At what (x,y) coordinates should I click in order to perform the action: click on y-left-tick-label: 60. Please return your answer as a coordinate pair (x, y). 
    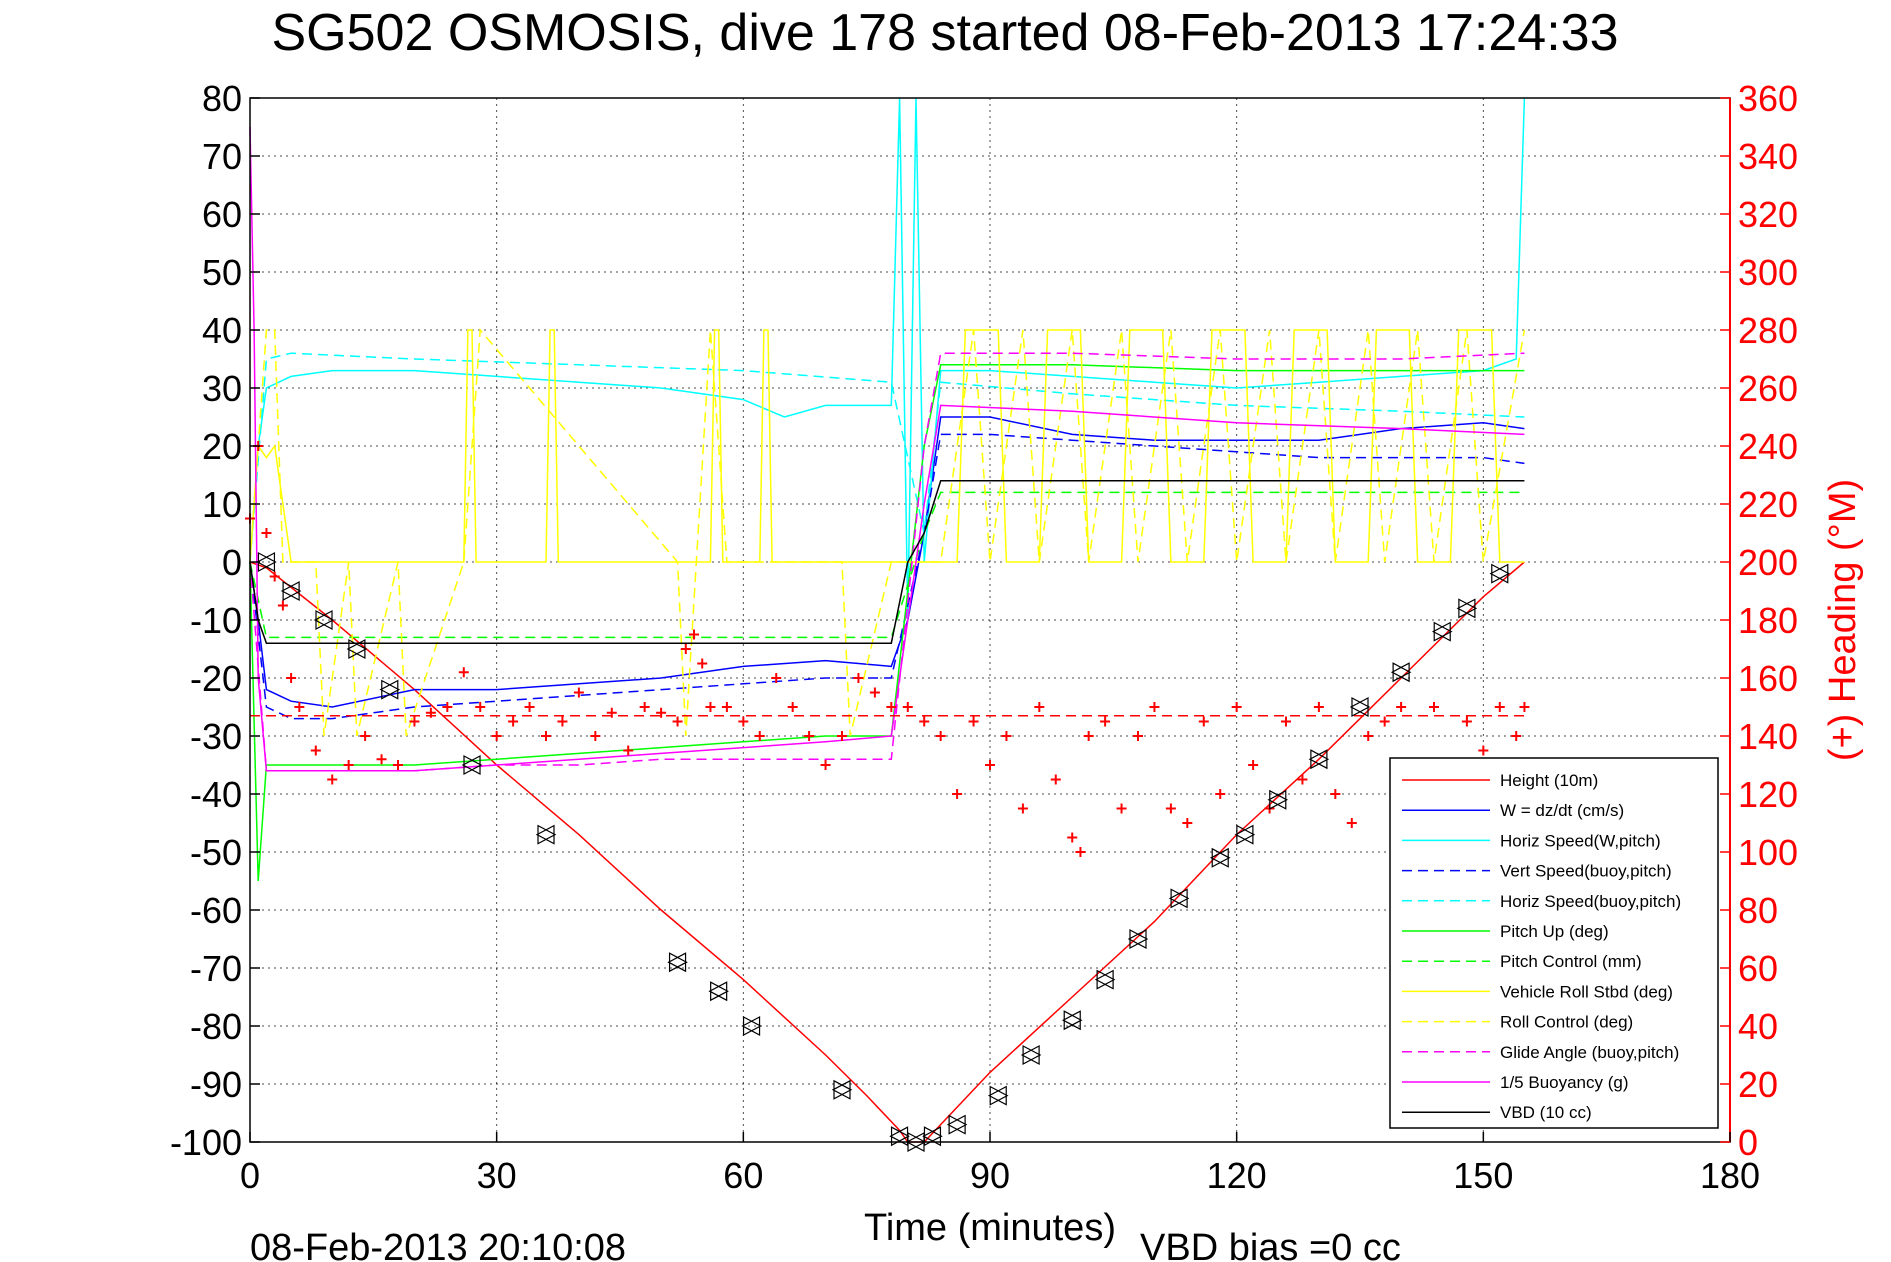
    Looking at the image, I should click on (222, 214).